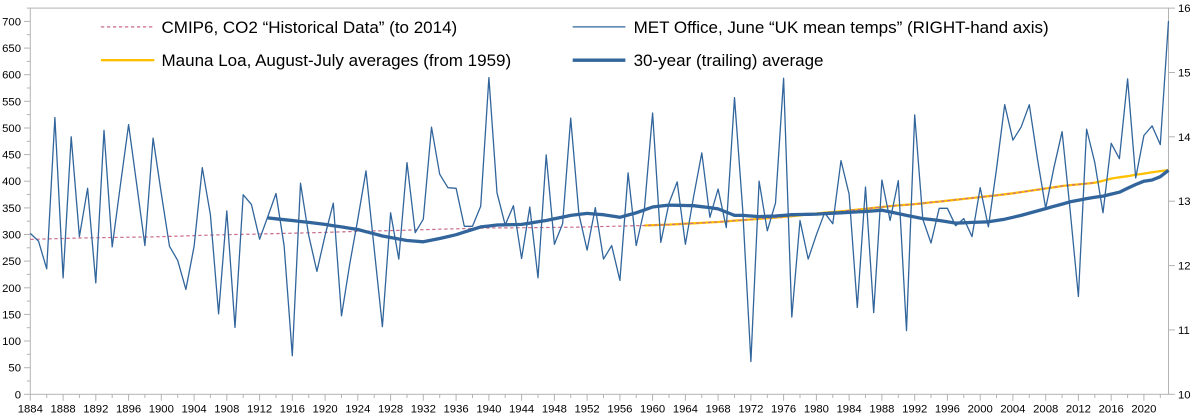  I want to click on svg-text: 1936, so click(456, 410).